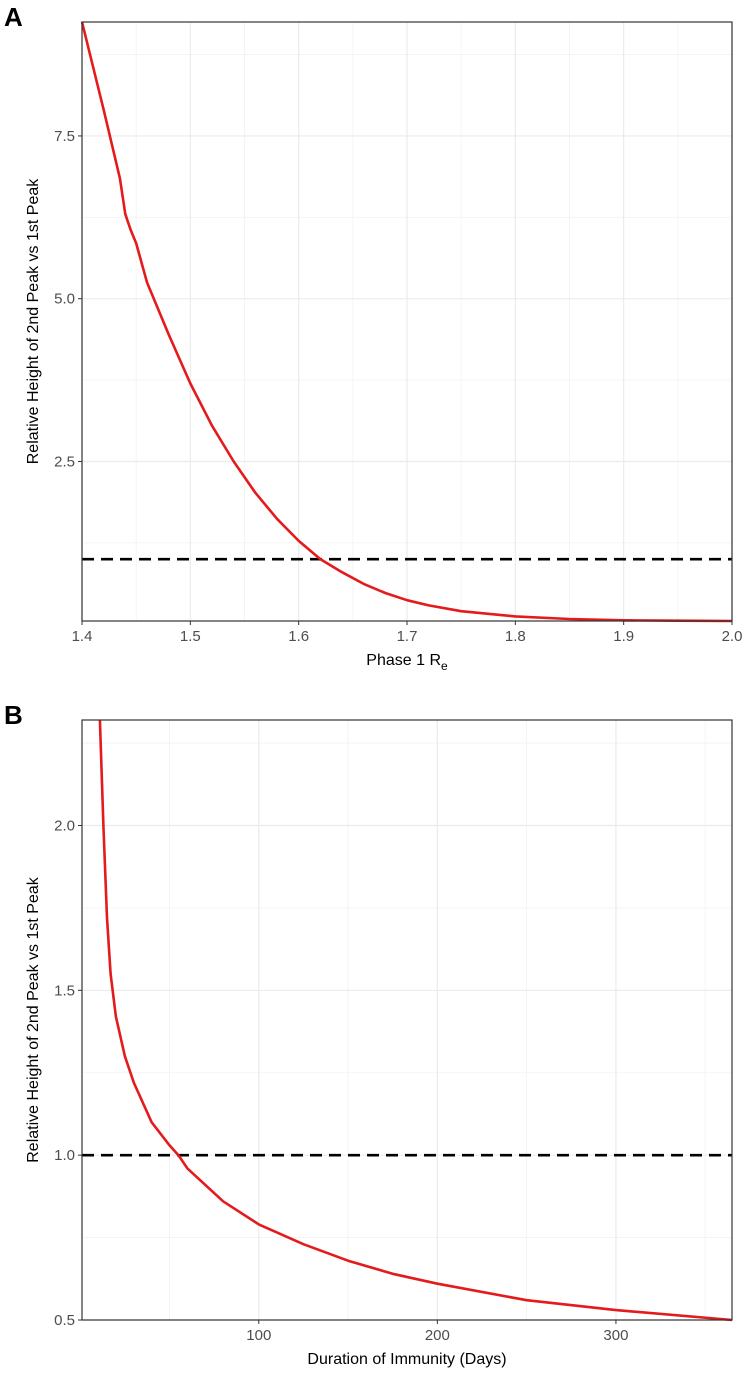 The width and height of the screenshot is (752, 1378). What do you see at coordinates (403, 660) in the screenshot?
I see `panel-a-x-axis-title-main: Phase 1 R` at bounding box center [403, 660].